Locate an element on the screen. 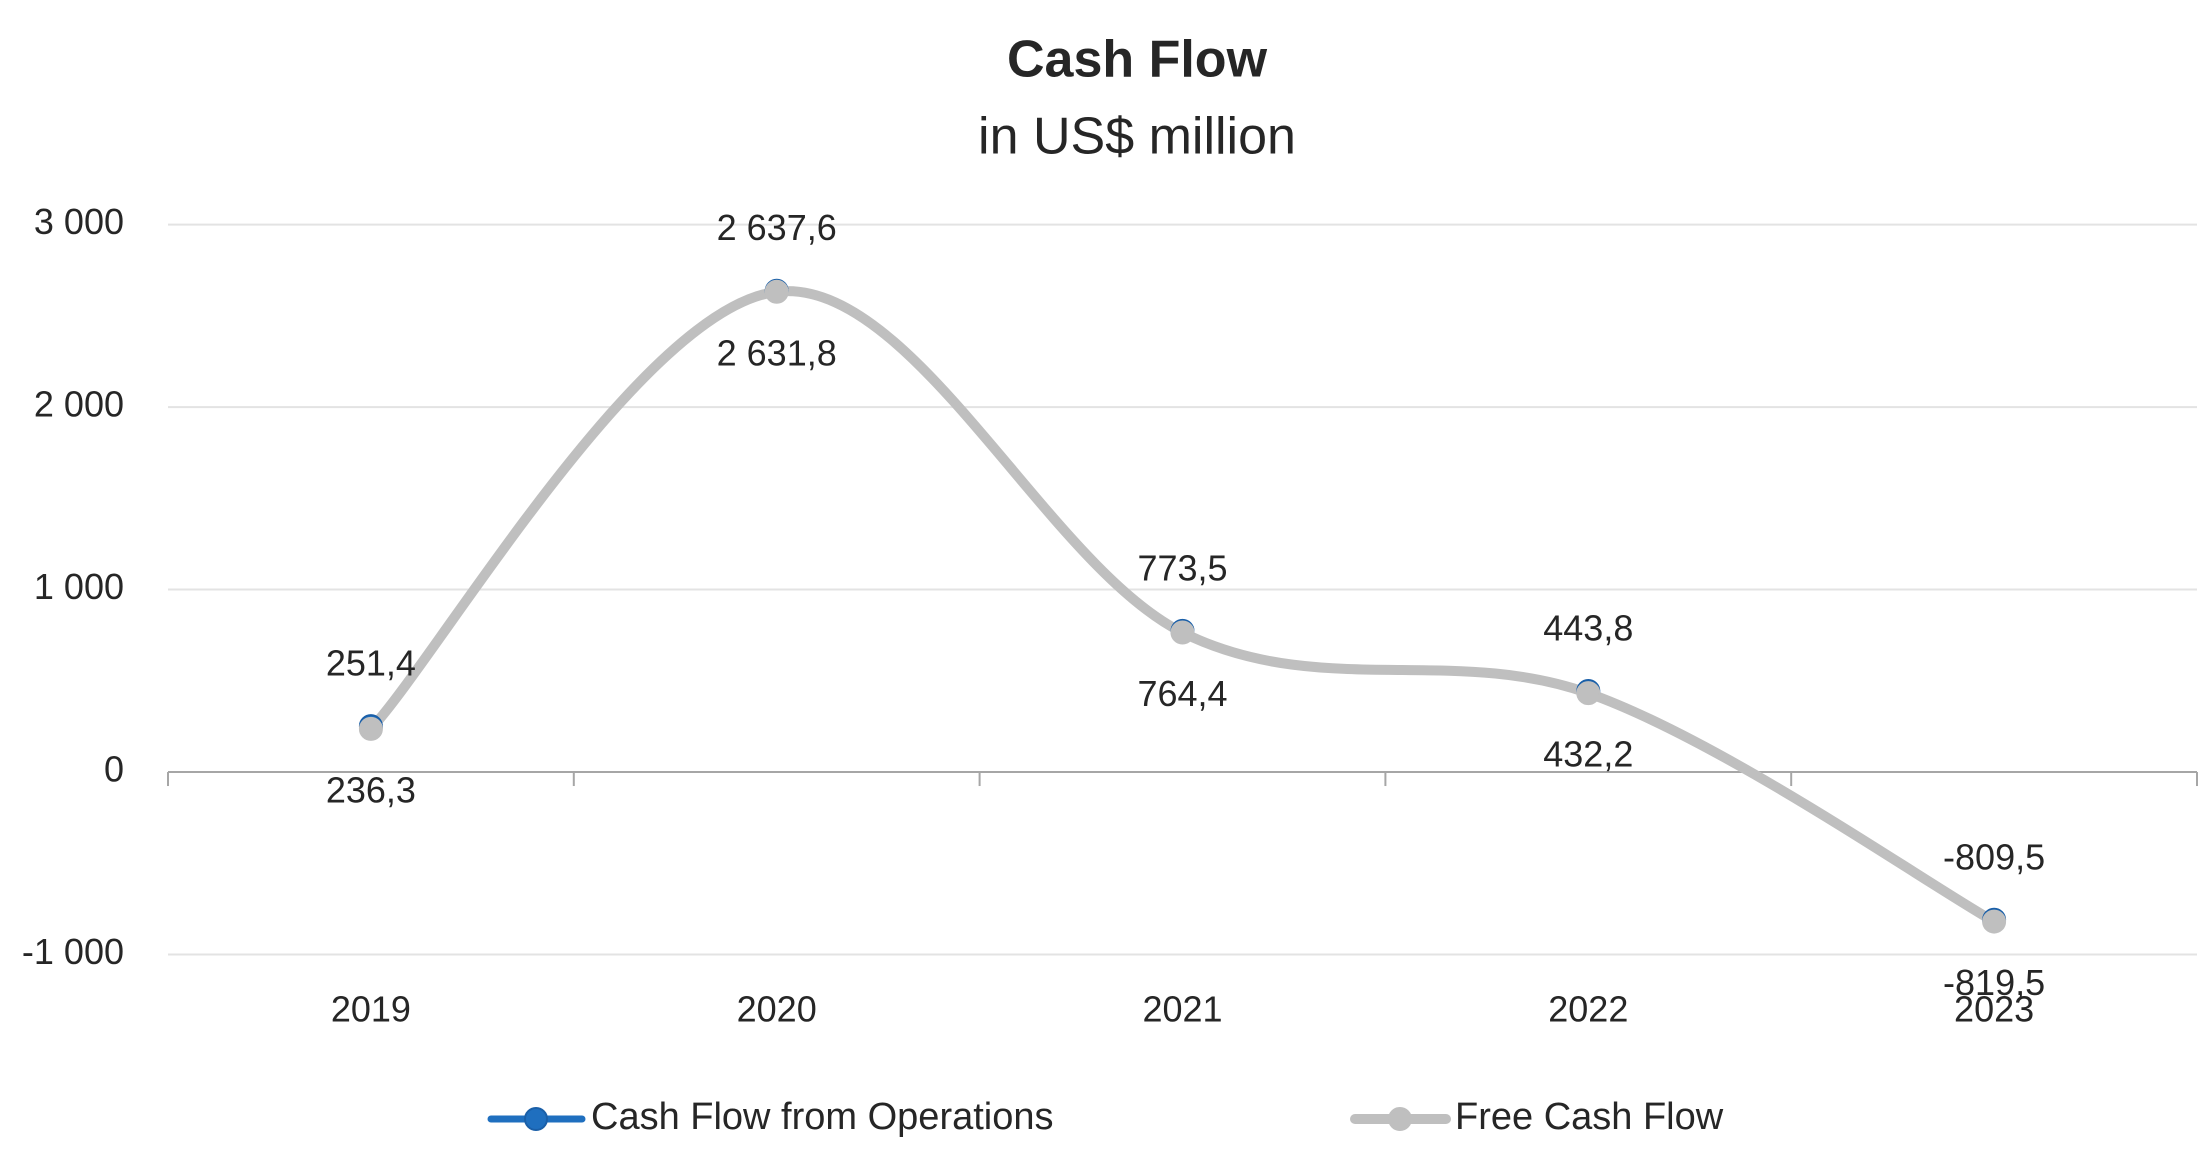  y-tick-label: 2 000 is located at coordinates (79, 404).